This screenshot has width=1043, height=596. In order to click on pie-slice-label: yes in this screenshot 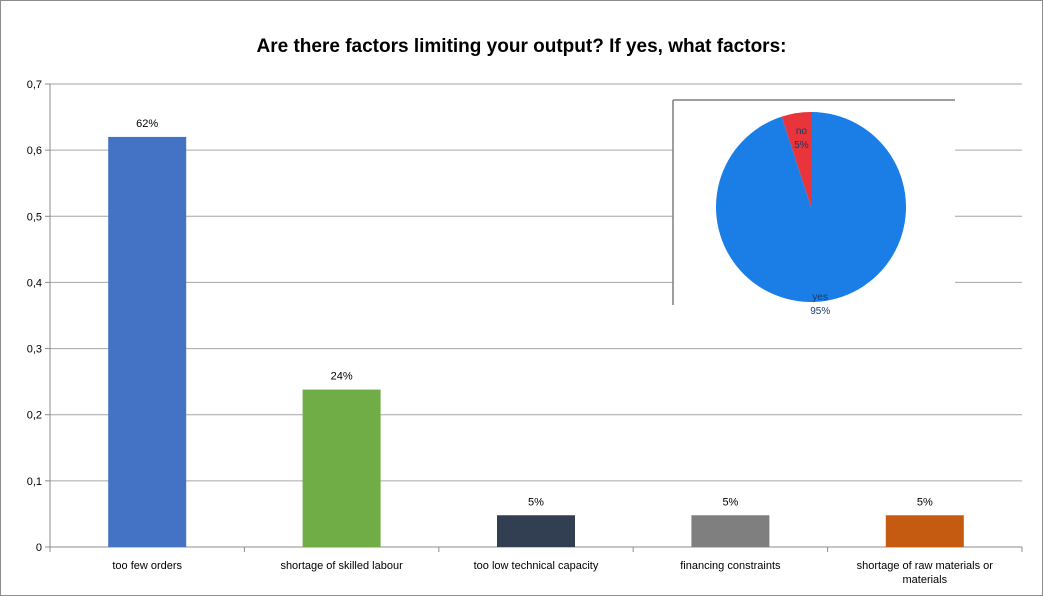, I will do `click(820, 297)`.